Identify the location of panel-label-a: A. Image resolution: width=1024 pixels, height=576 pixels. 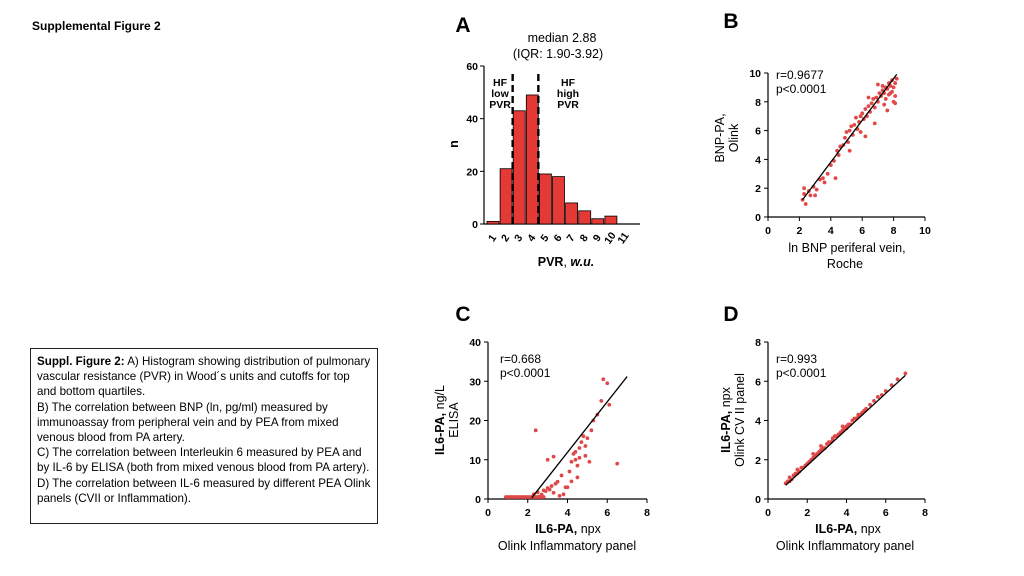
(462, 25).